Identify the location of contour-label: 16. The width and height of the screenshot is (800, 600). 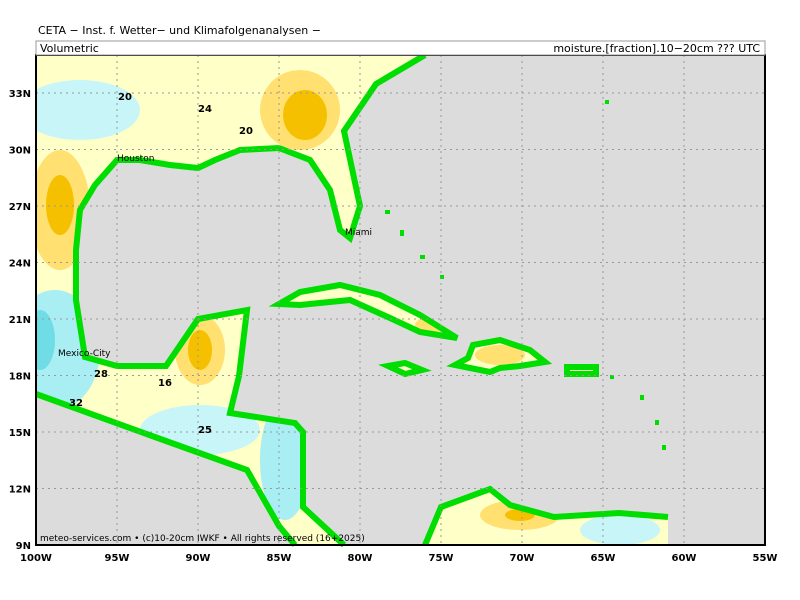
(165, 383).